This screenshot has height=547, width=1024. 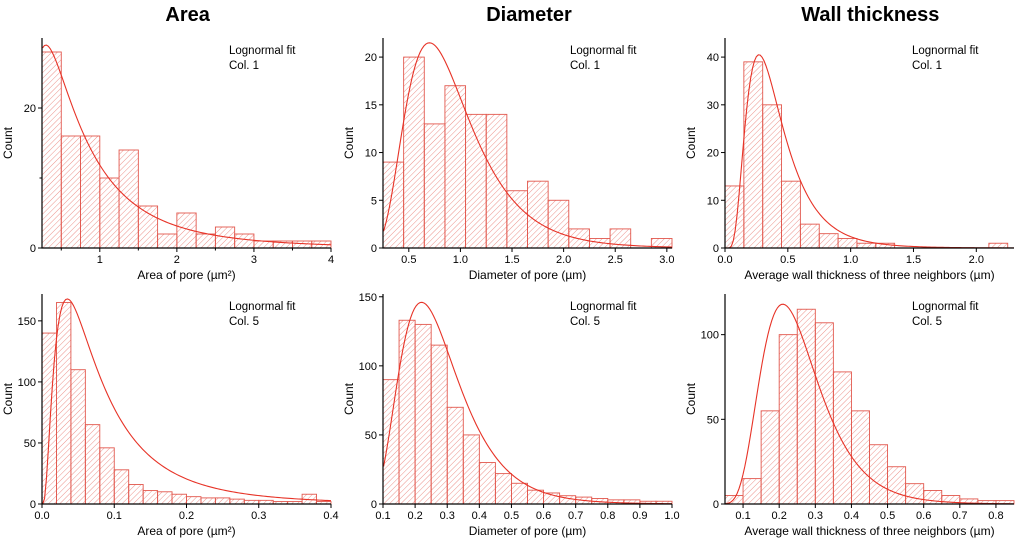 What do you see at coordinates (177, 260) in the screenshot?
I see `svg-text: 2` at bounding box center [177, 260].